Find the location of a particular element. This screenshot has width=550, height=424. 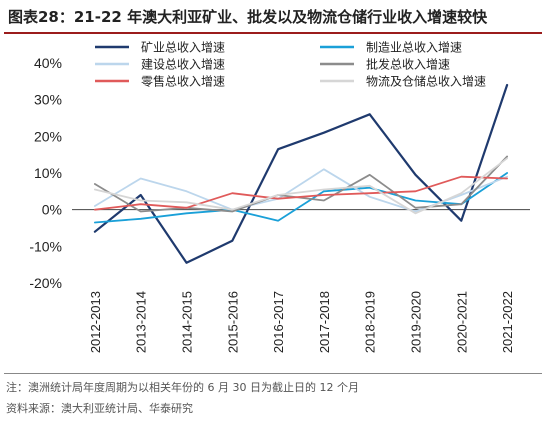

legend-label: 建设总收入增速 is located at coordinates (183, 65).